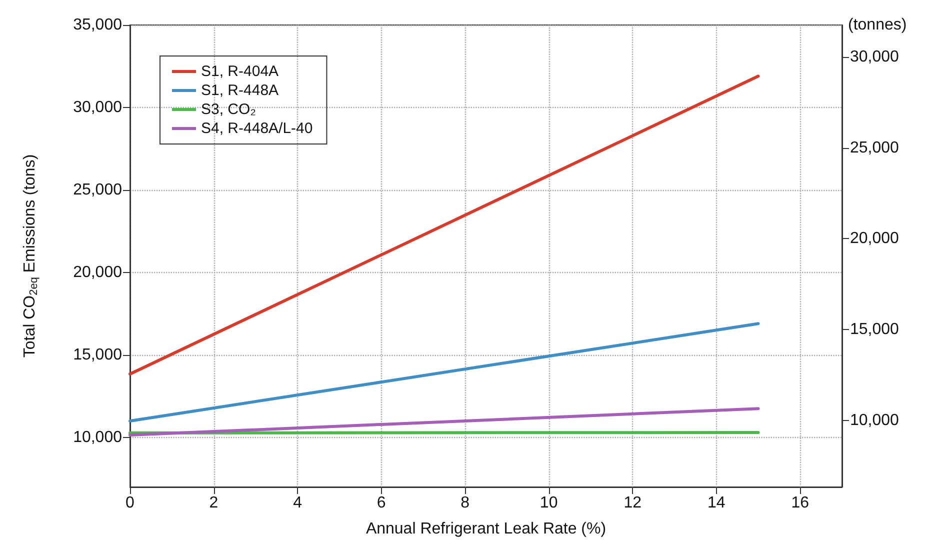 The height and width of the screenshot is (557, 941). Describe the element at coordinates (875, 57) in the screenshot. I see `y2-tick-label: 30,000` at that location.